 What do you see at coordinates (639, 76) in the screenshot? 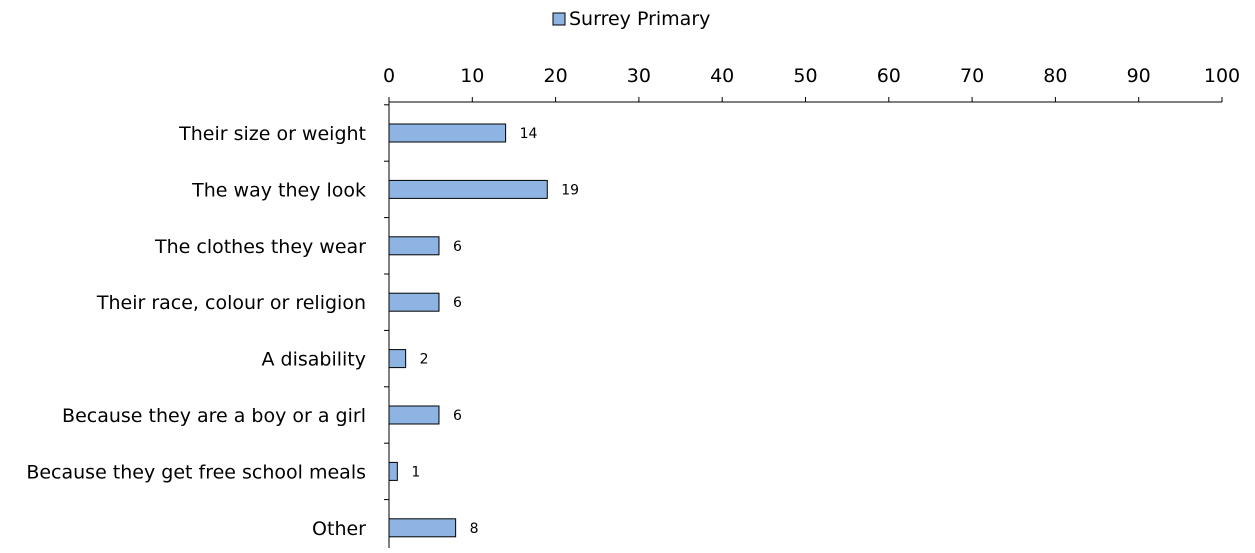
I see `x-tick-label: 30` at bounding box center [639, 76].